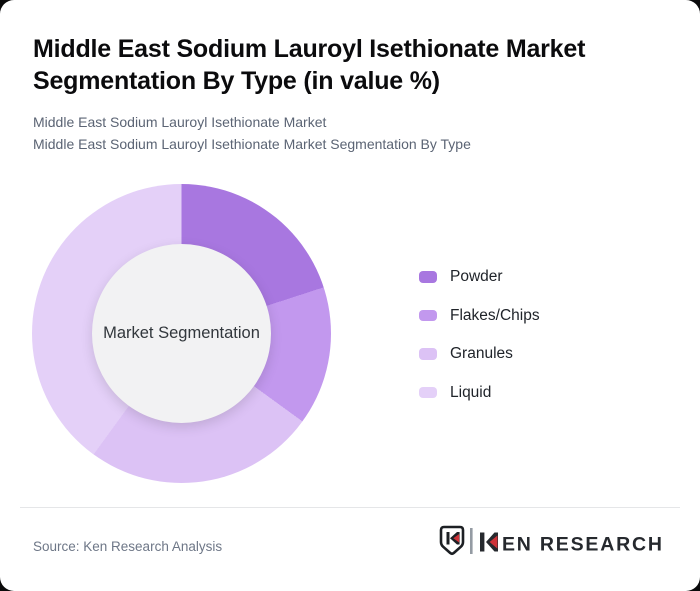 This screenshot has width=700, height=591. I want to click on chart-legend: Powder Flakes/Chips Granules Liquid, so click(479, 343).